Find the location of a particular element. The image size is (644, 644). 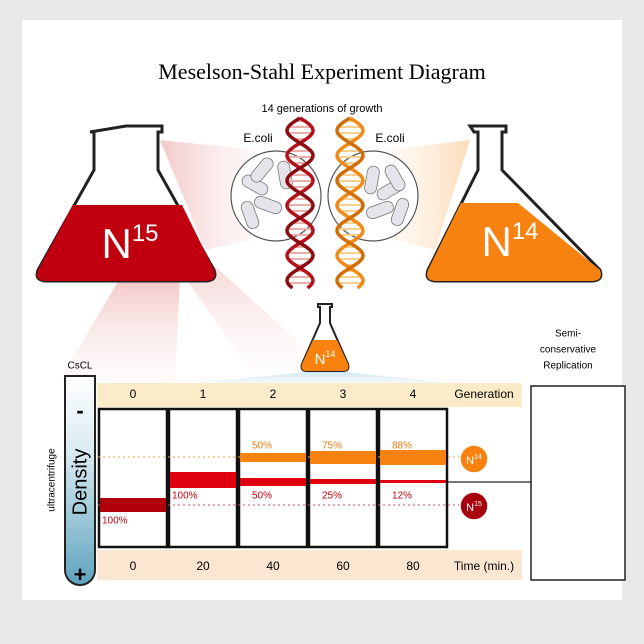

generation-label: 3 is located at coordinates (343, 394).